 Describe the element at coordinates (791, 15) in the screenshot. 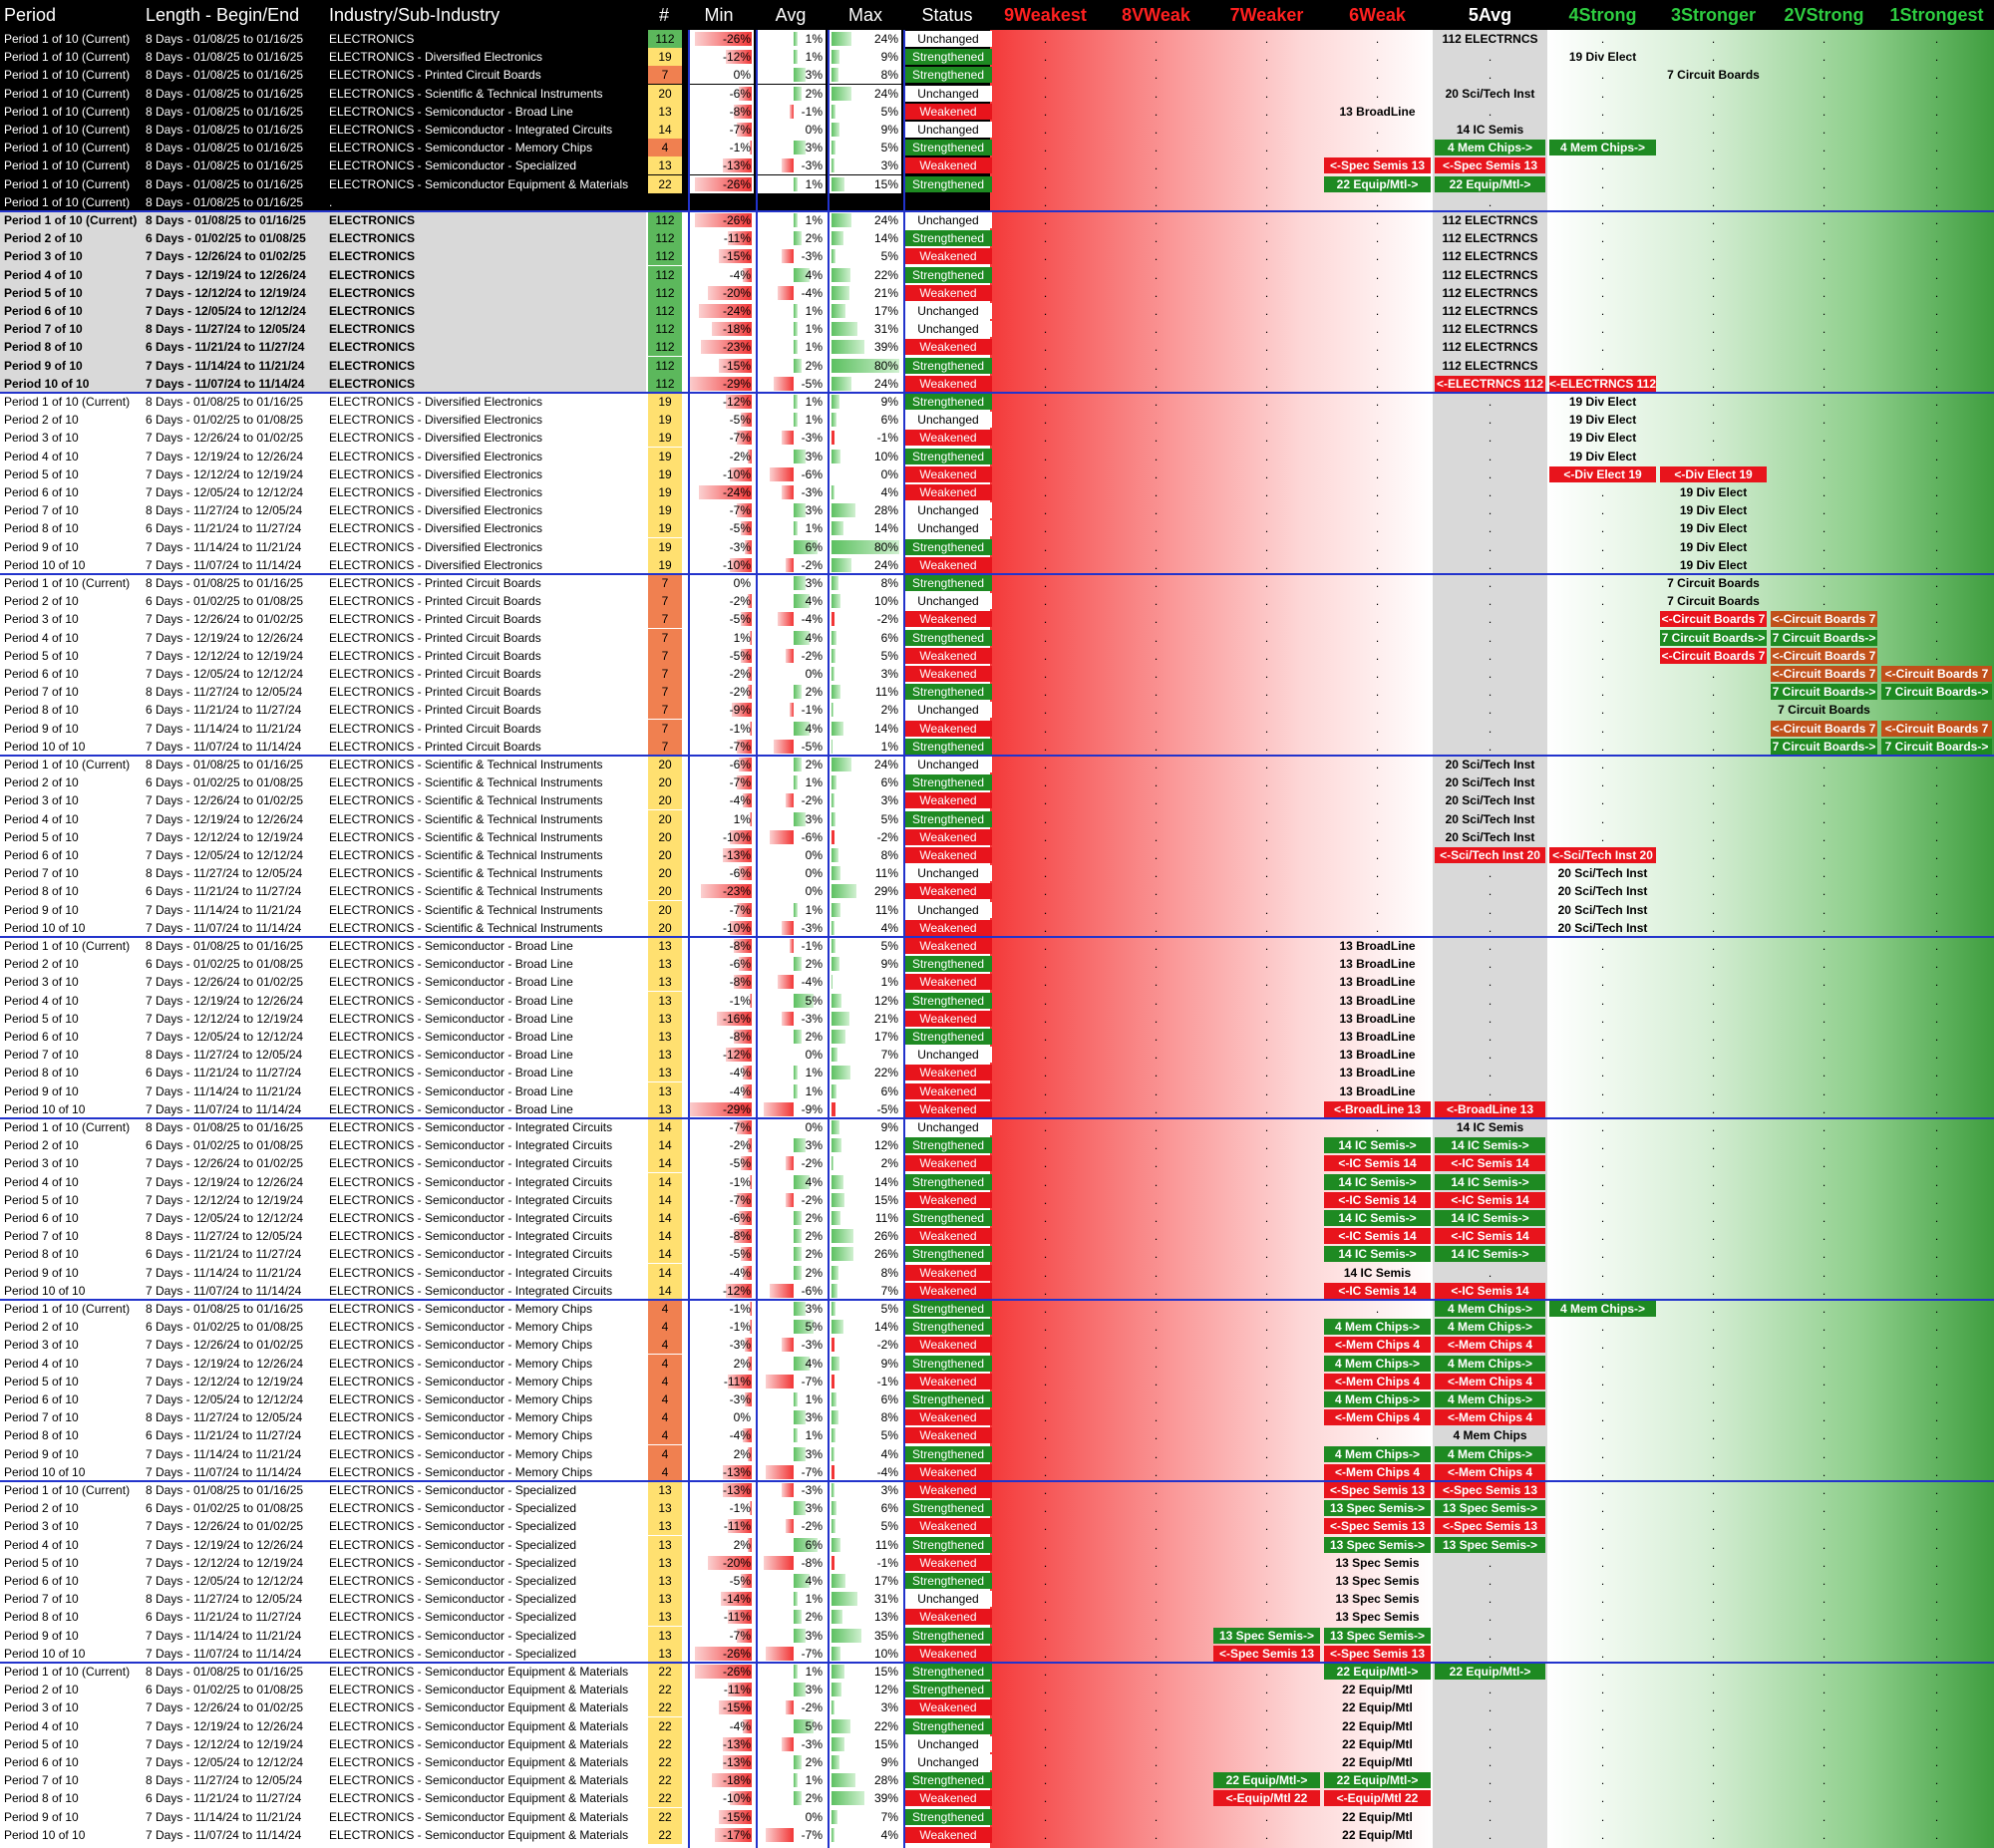

I see `header-avg: Avg` at that location.